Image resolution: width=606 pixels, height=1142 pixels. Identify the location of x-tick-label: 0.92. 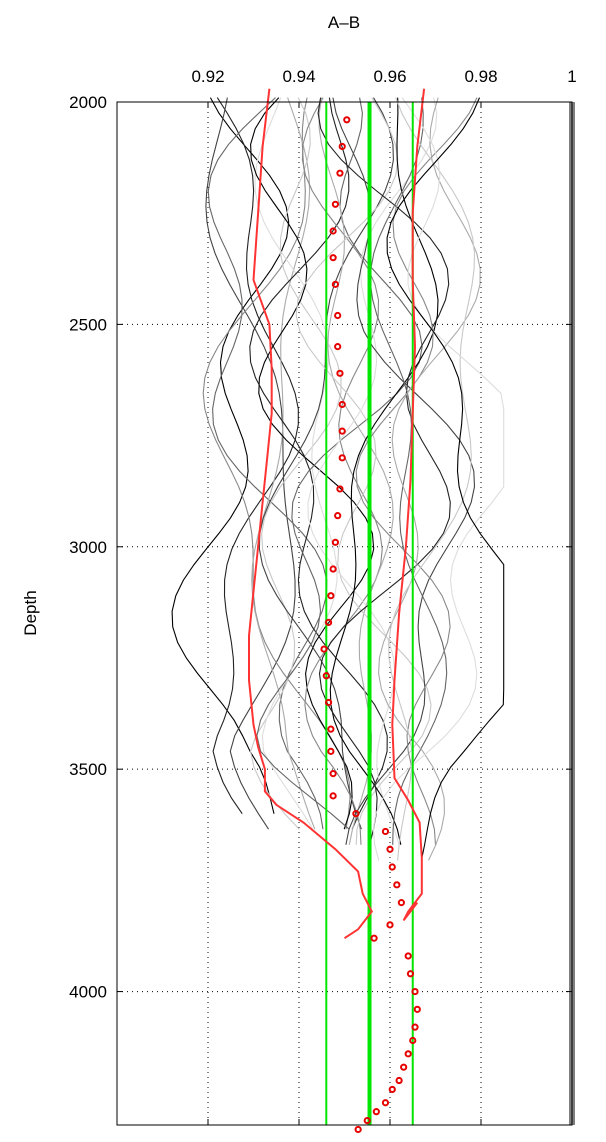
(207, 76).